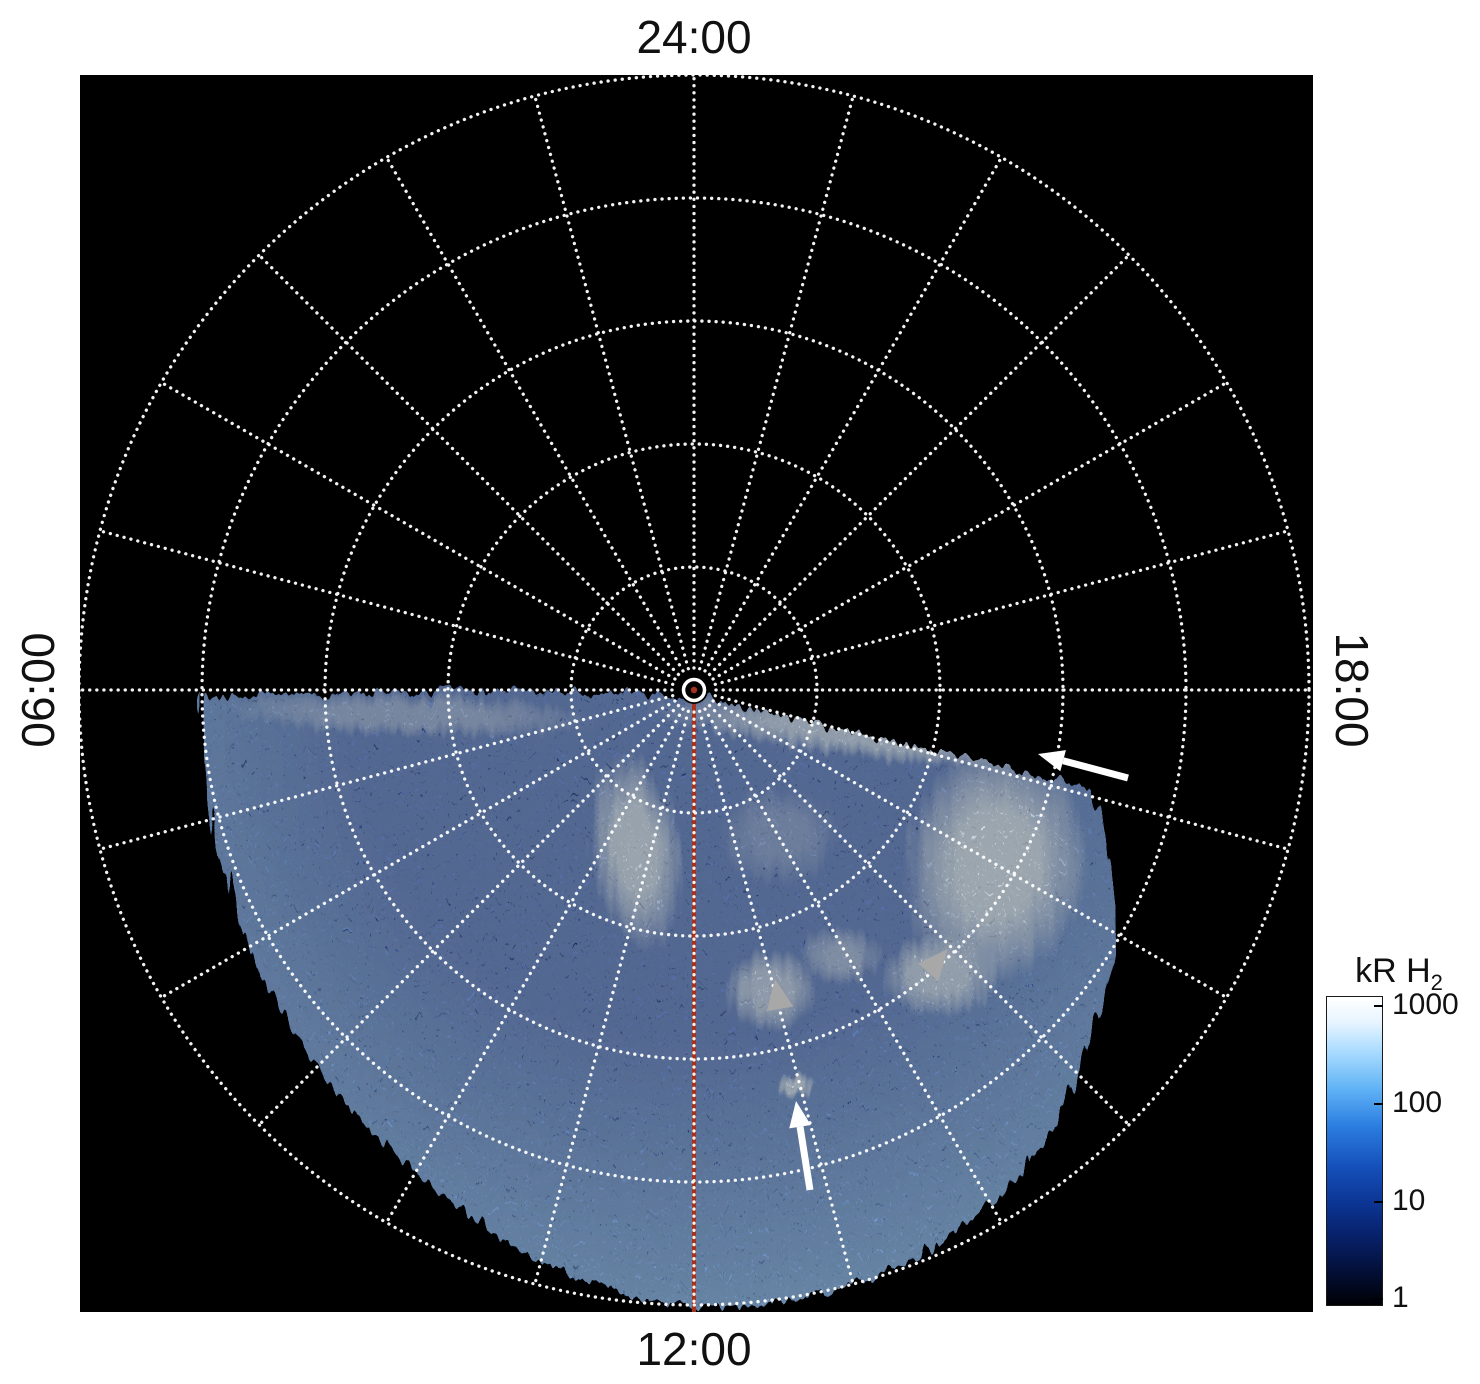  Describe the element at coordinates (1400, 1298) in the screenshot. I see `colorbar-tick-1: 1` at that location.